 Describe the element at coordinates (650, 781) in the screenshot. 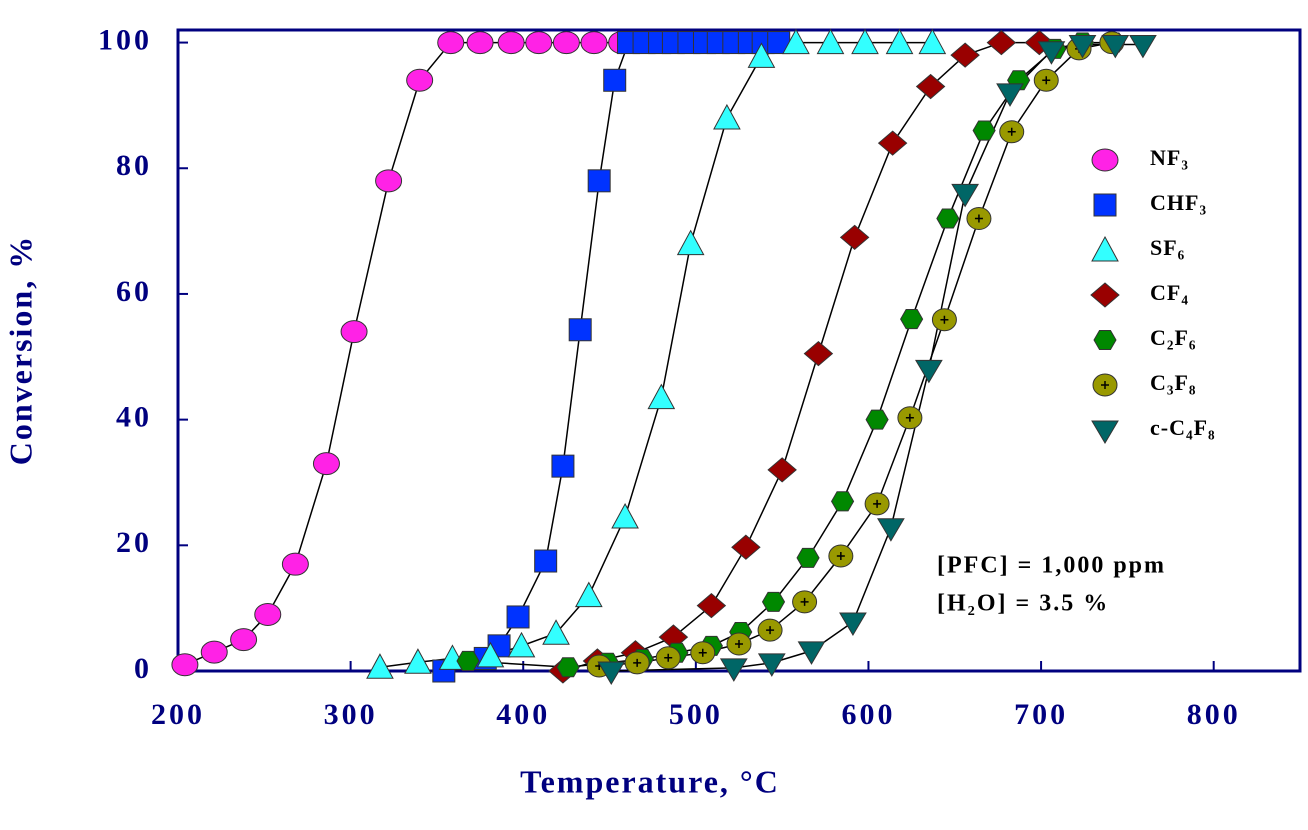

I see `x-axis-title: Temperature, °C` at that location.